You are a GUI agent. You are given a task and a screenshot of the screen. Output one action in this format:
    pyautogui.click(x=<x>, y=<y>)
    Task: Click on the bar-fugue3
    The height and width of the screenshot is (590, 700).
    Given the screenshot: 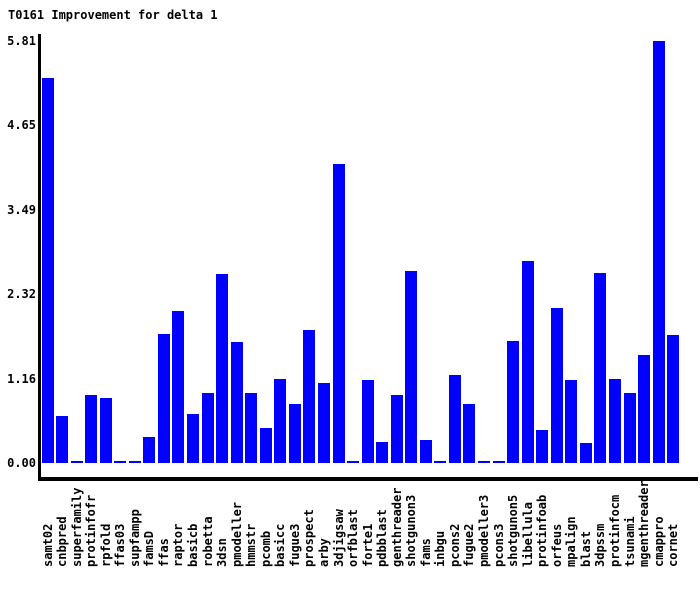 What is the action you would take?
    pyautogui.click(x=294, y=433)
    